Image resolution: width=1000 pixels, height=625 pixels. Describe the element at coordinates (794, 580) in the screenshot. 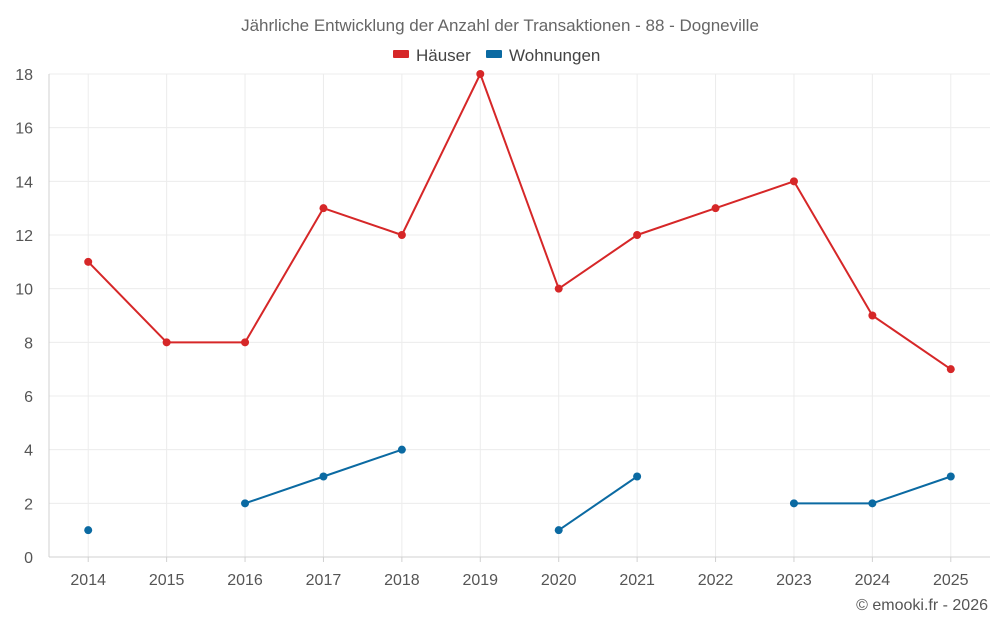

I see `x-tick-label: 2023` at that location.